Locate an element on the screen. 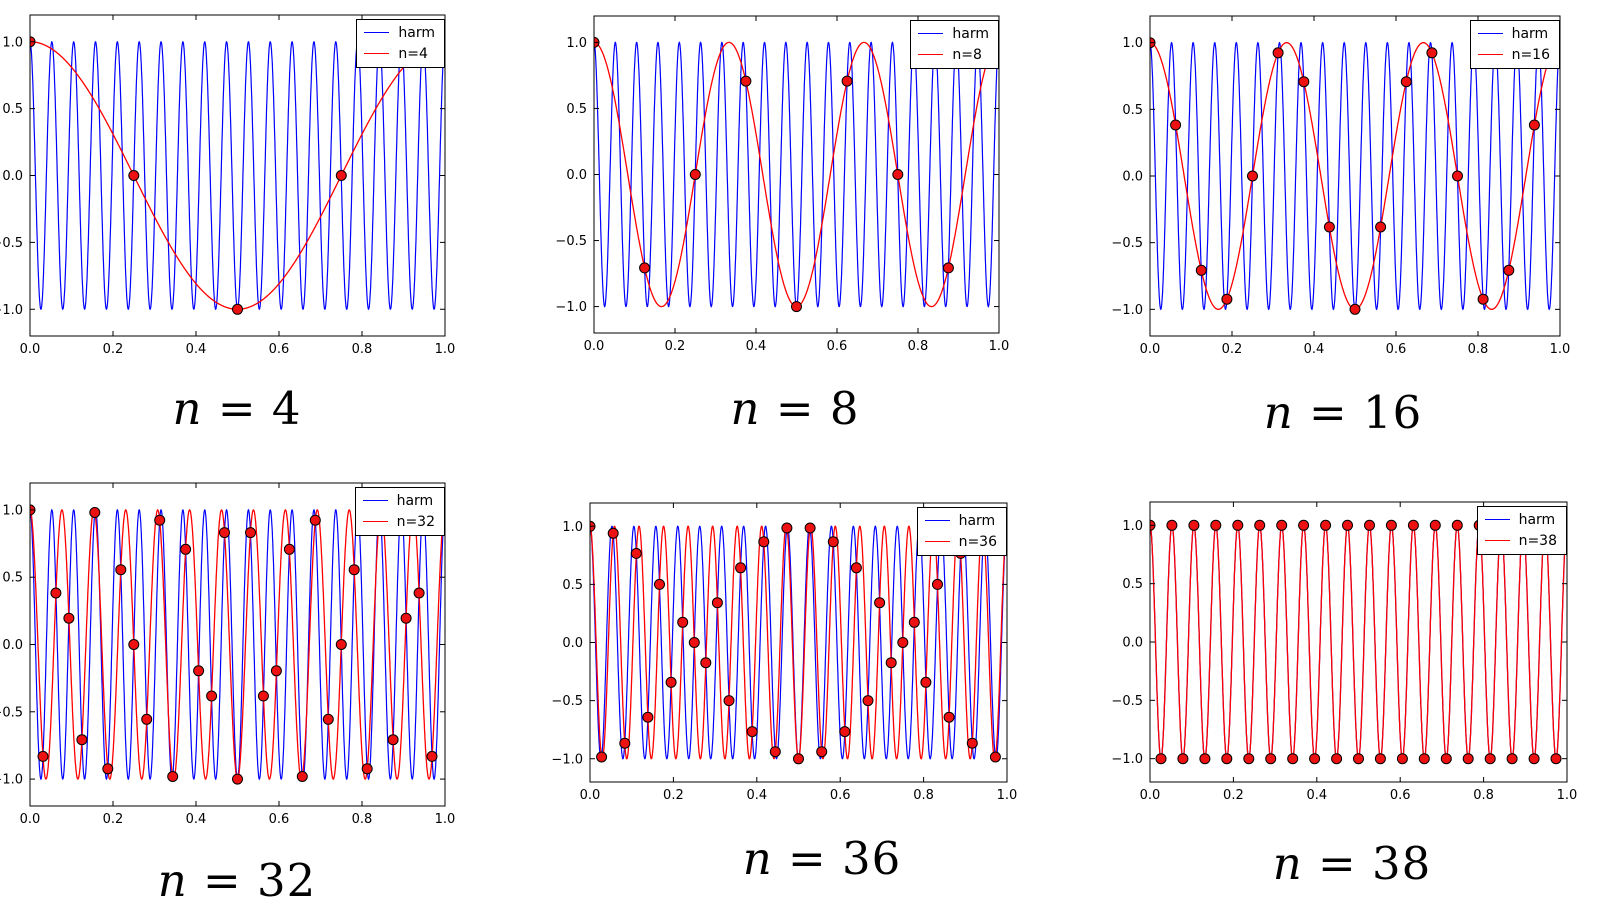 The height and width of the screenshot is (922, 1617). legend-label: n=4 is located at coordinates (413, 53).